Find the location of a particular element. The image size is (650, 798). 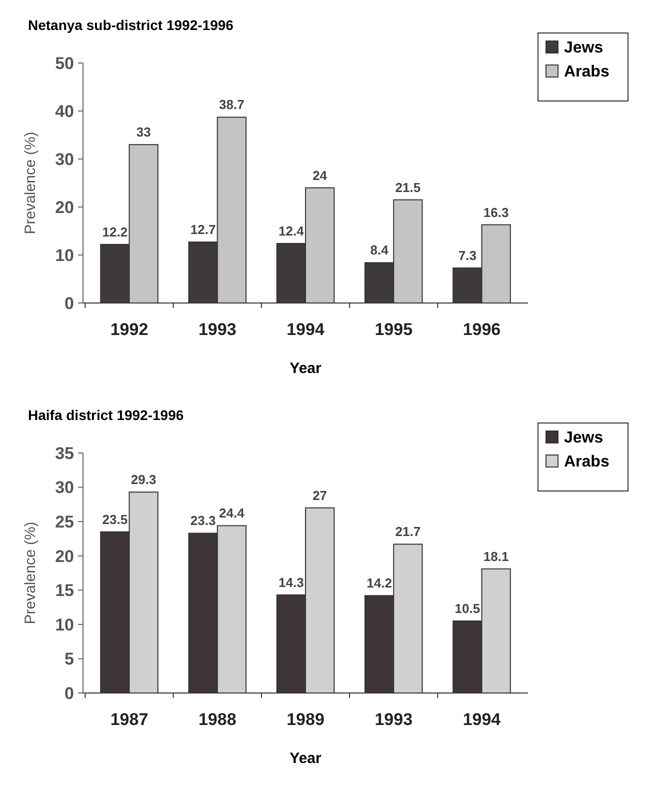

data-label: 23.5 is located at coordinates (115, 519).